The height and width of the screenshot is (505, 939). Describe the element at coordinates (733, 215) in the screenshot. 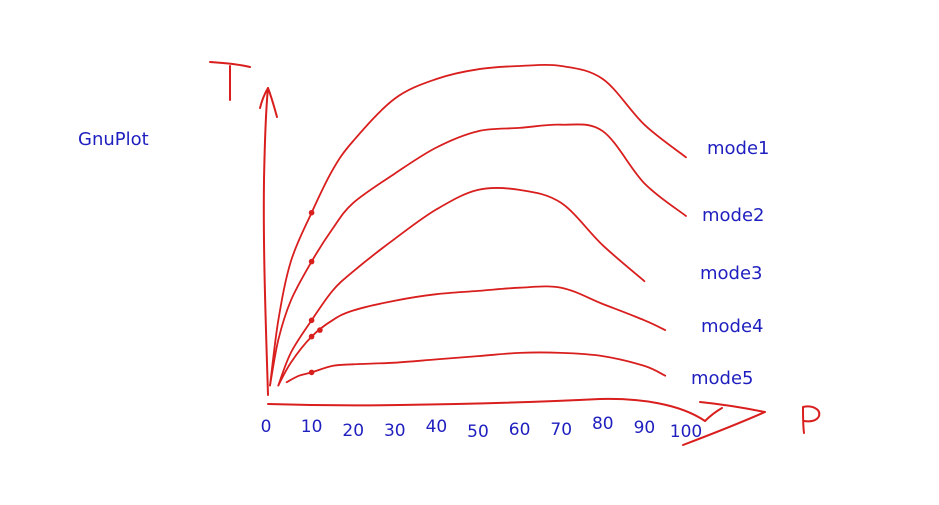

I see `series-label-mode2: mode2` at that location.